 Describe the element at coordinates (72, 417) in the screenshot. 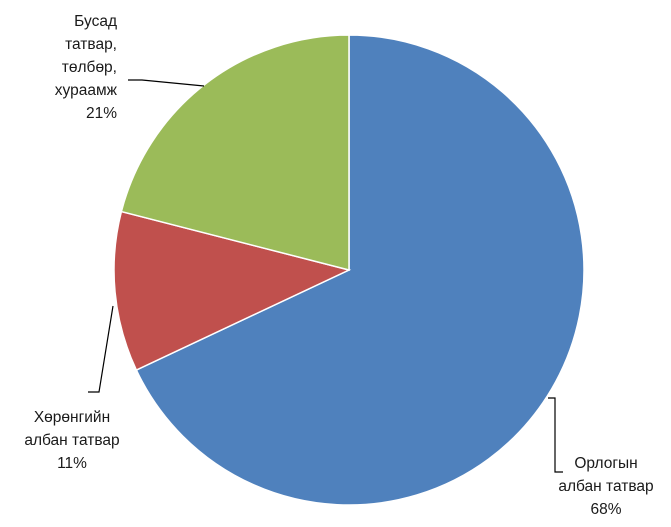

I see `slice-name-line: Хөрөнгийн` at that location.